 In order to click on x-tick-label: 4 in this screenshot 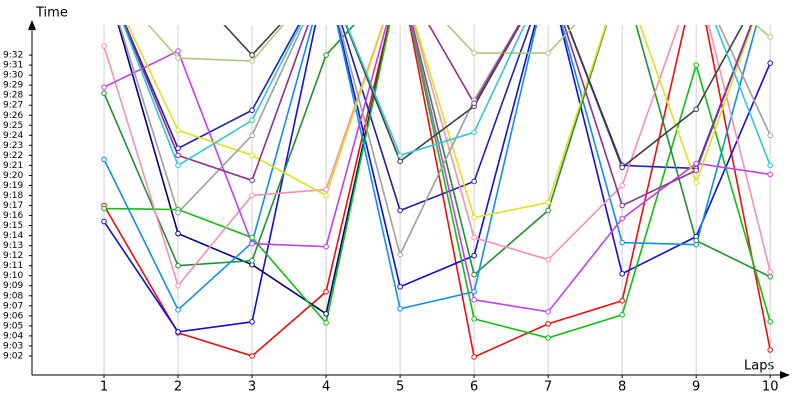, I will do `click(326, 387)`.